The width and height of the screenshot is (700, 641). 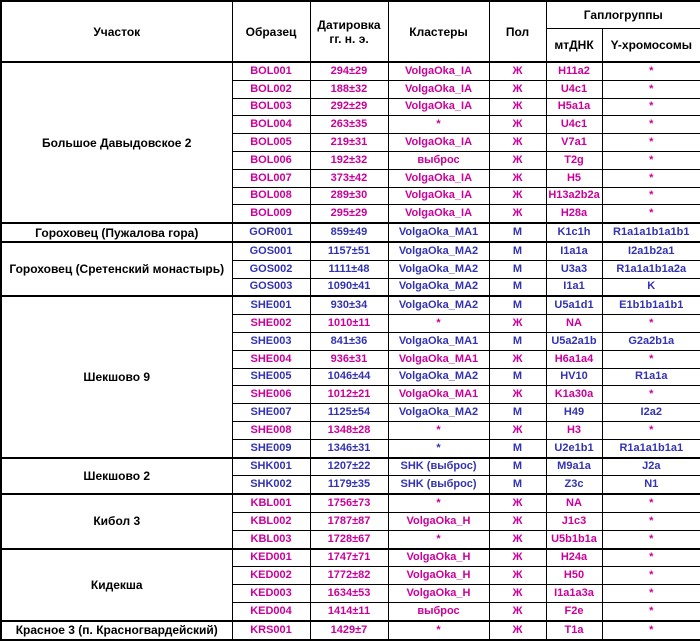 I want to click on dating-cell: 1179±35, so click(x=349, y=485).